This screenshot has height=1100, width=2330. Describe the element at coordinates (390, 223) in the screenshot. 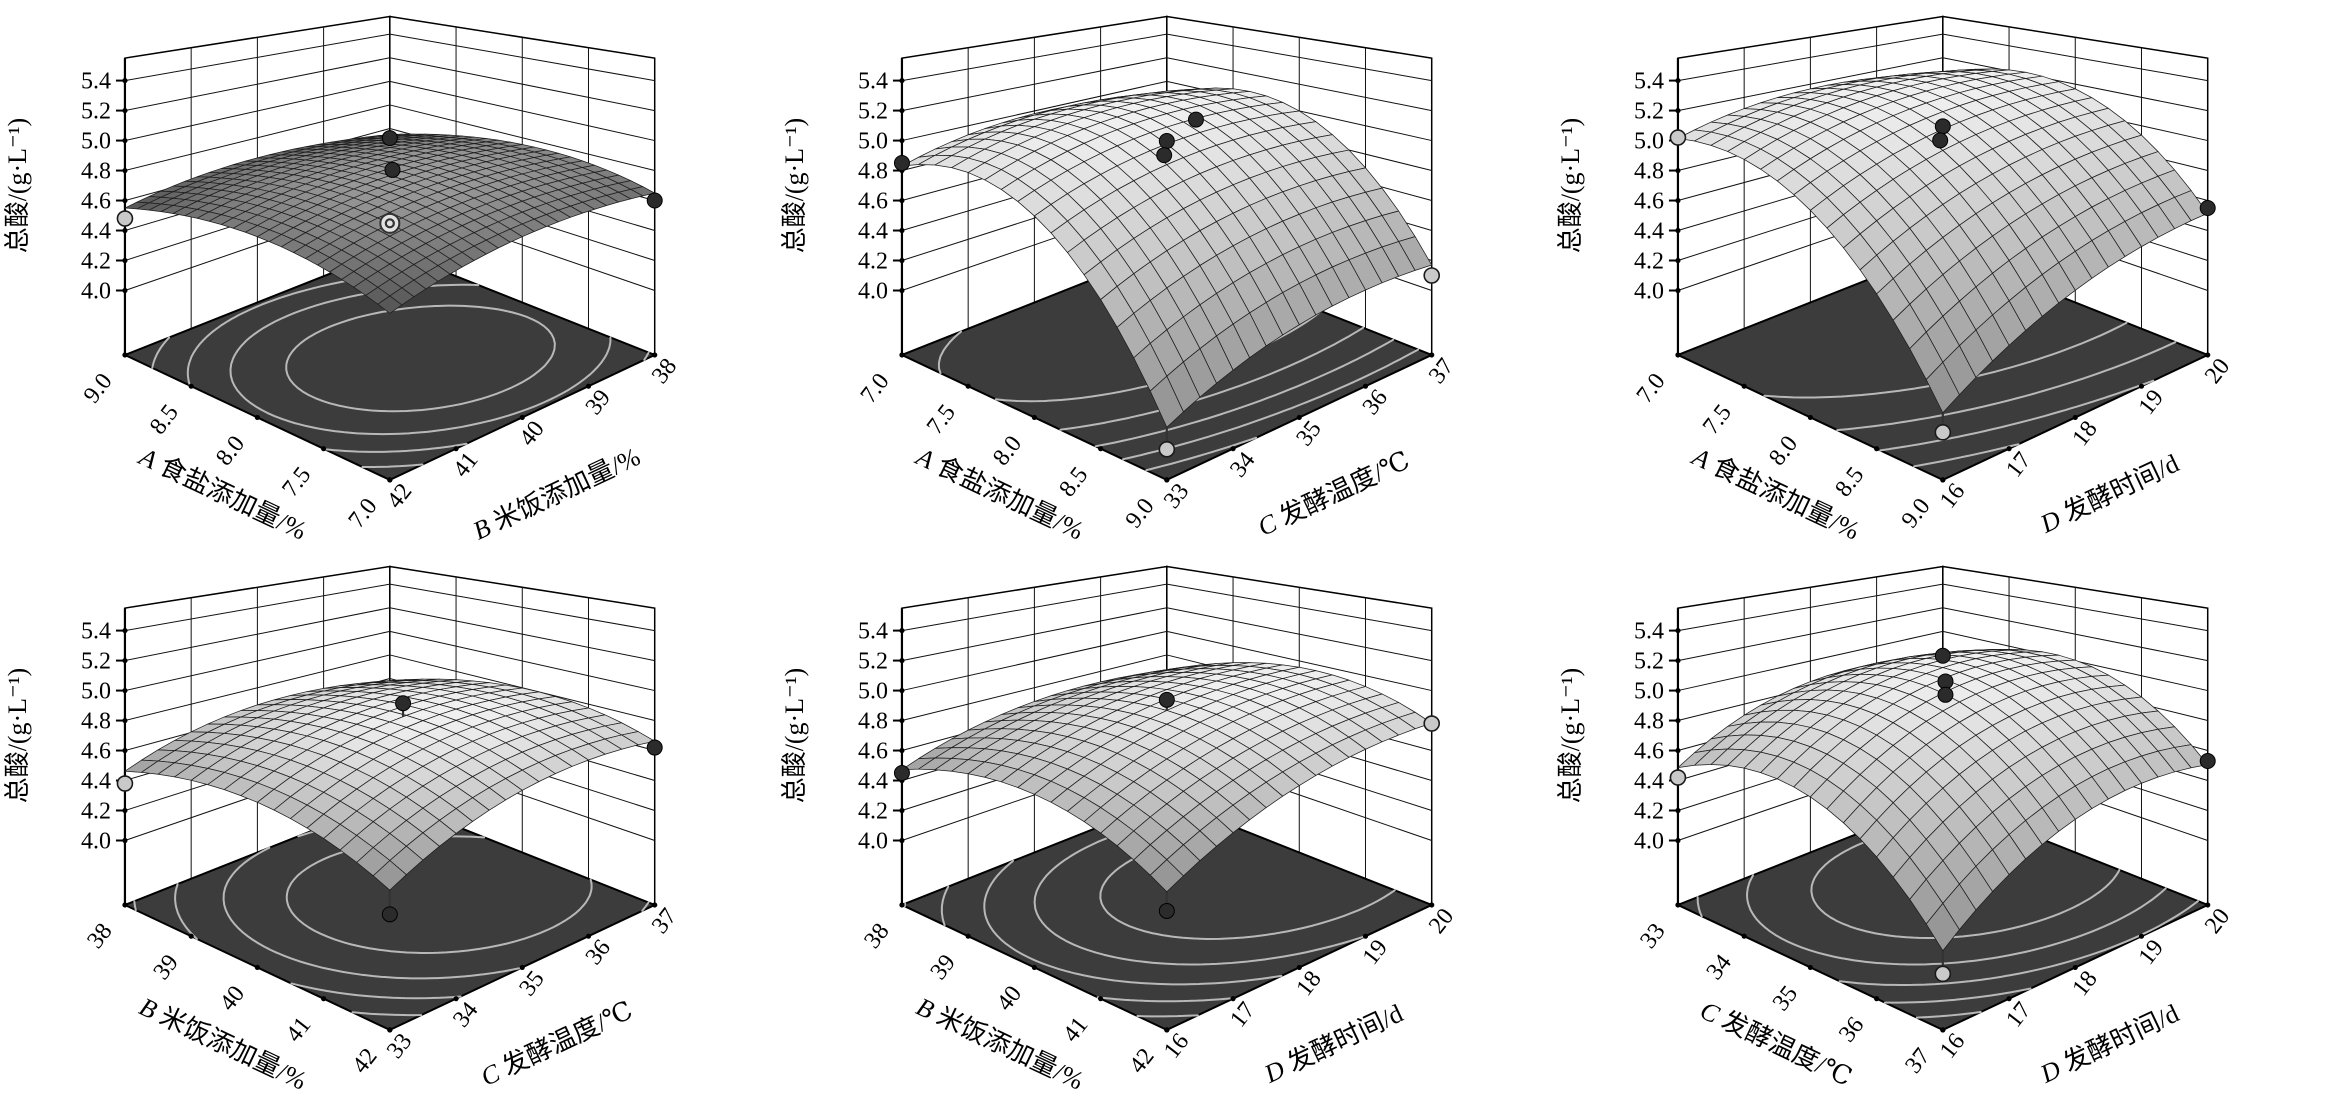

I see `design-point-ring` at that location.